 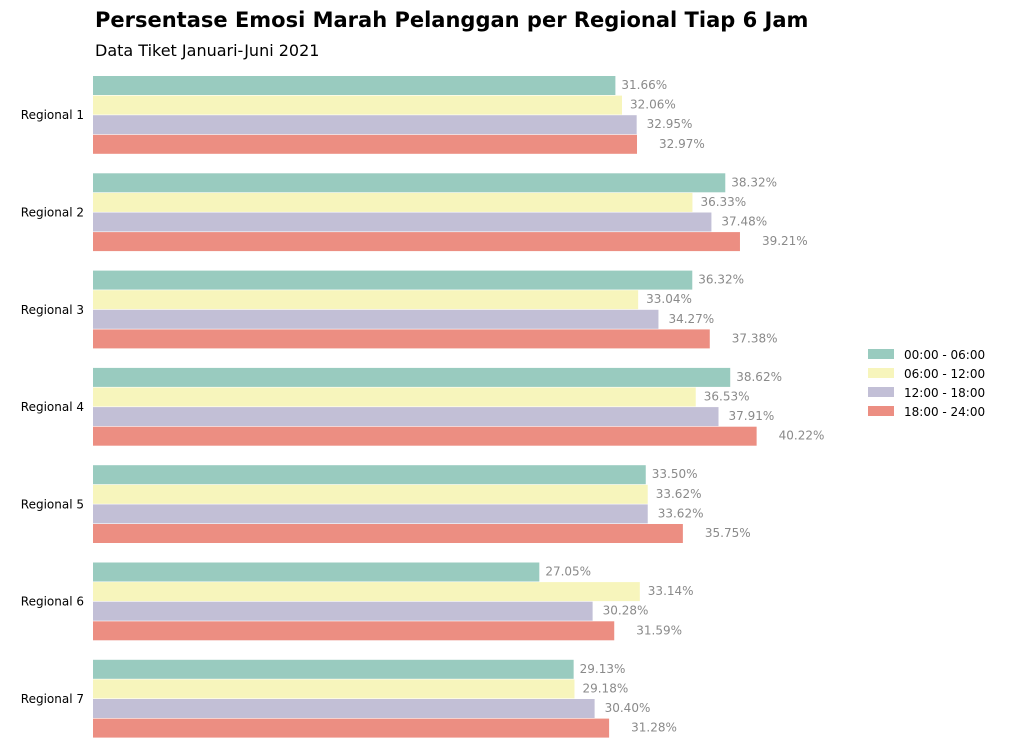 What do you see at coordinates (785, 241) in the screenshot?
I see `data-label: 39.21%` at bounding box center [785, 241].